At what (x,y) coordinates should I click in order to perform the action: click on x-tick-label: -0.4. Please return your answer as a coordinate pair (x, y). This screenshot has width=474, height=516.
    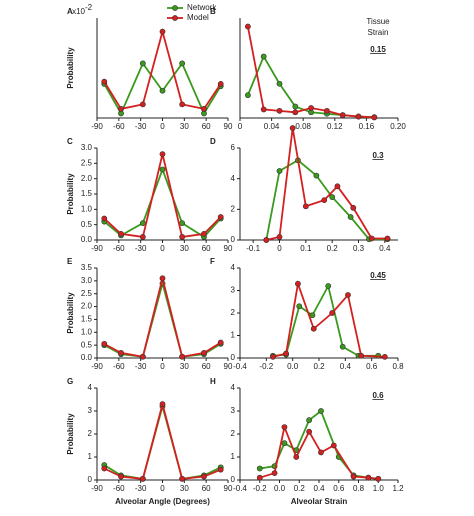
    Looking at the image, I should click on (240, 366).